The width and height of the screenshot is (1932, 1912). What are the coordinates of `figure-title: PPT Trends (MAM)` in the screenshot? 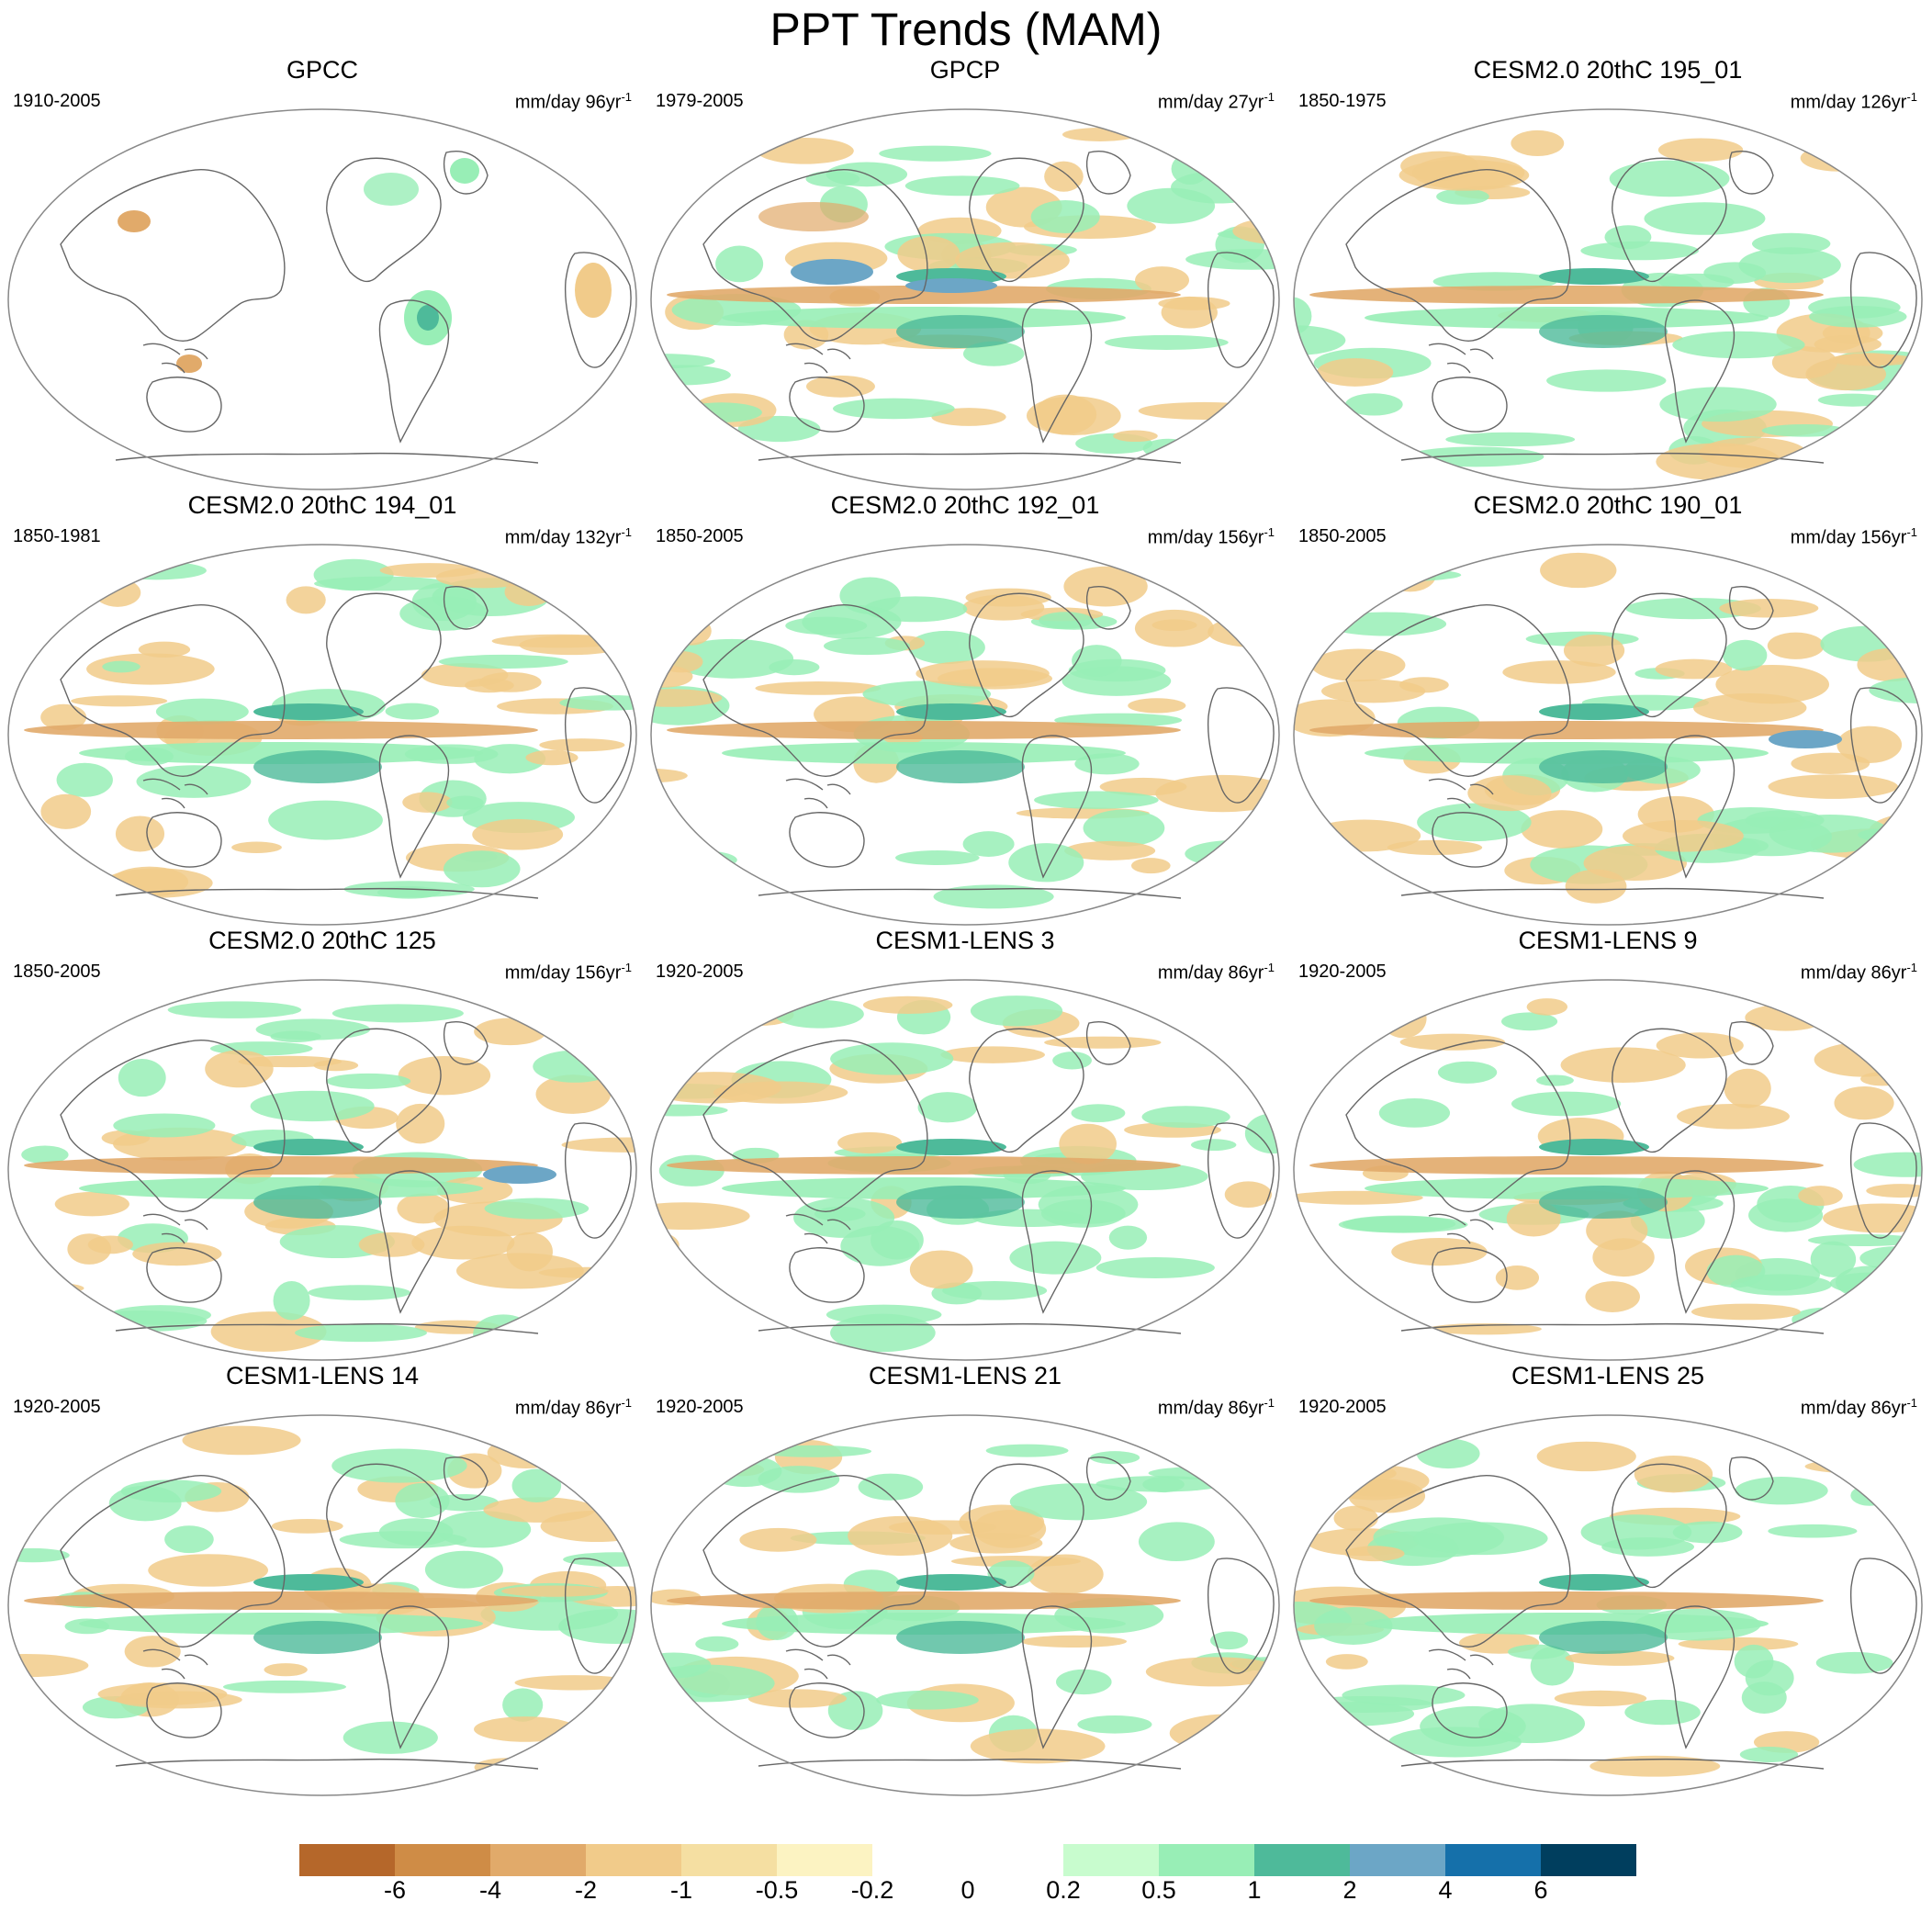 It's located at (966, 29).